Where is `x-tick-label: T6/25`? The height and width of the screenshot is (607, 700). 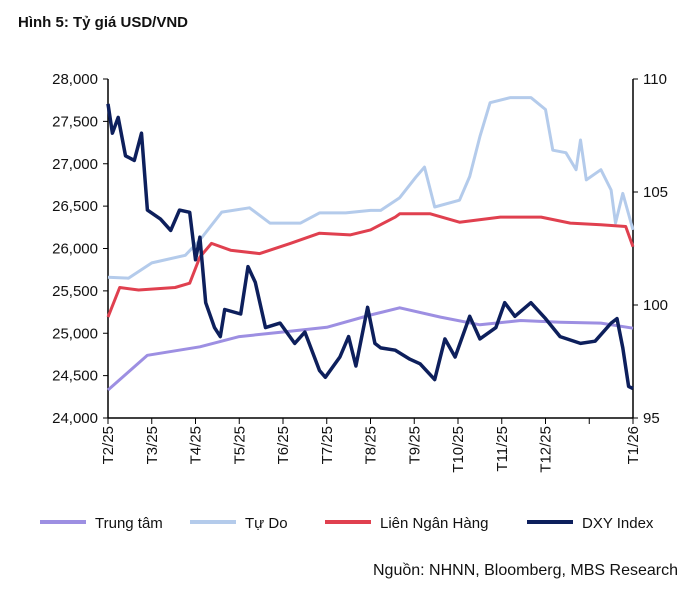
x-tick-label: T6/25 is located at coordinates (283, 445).